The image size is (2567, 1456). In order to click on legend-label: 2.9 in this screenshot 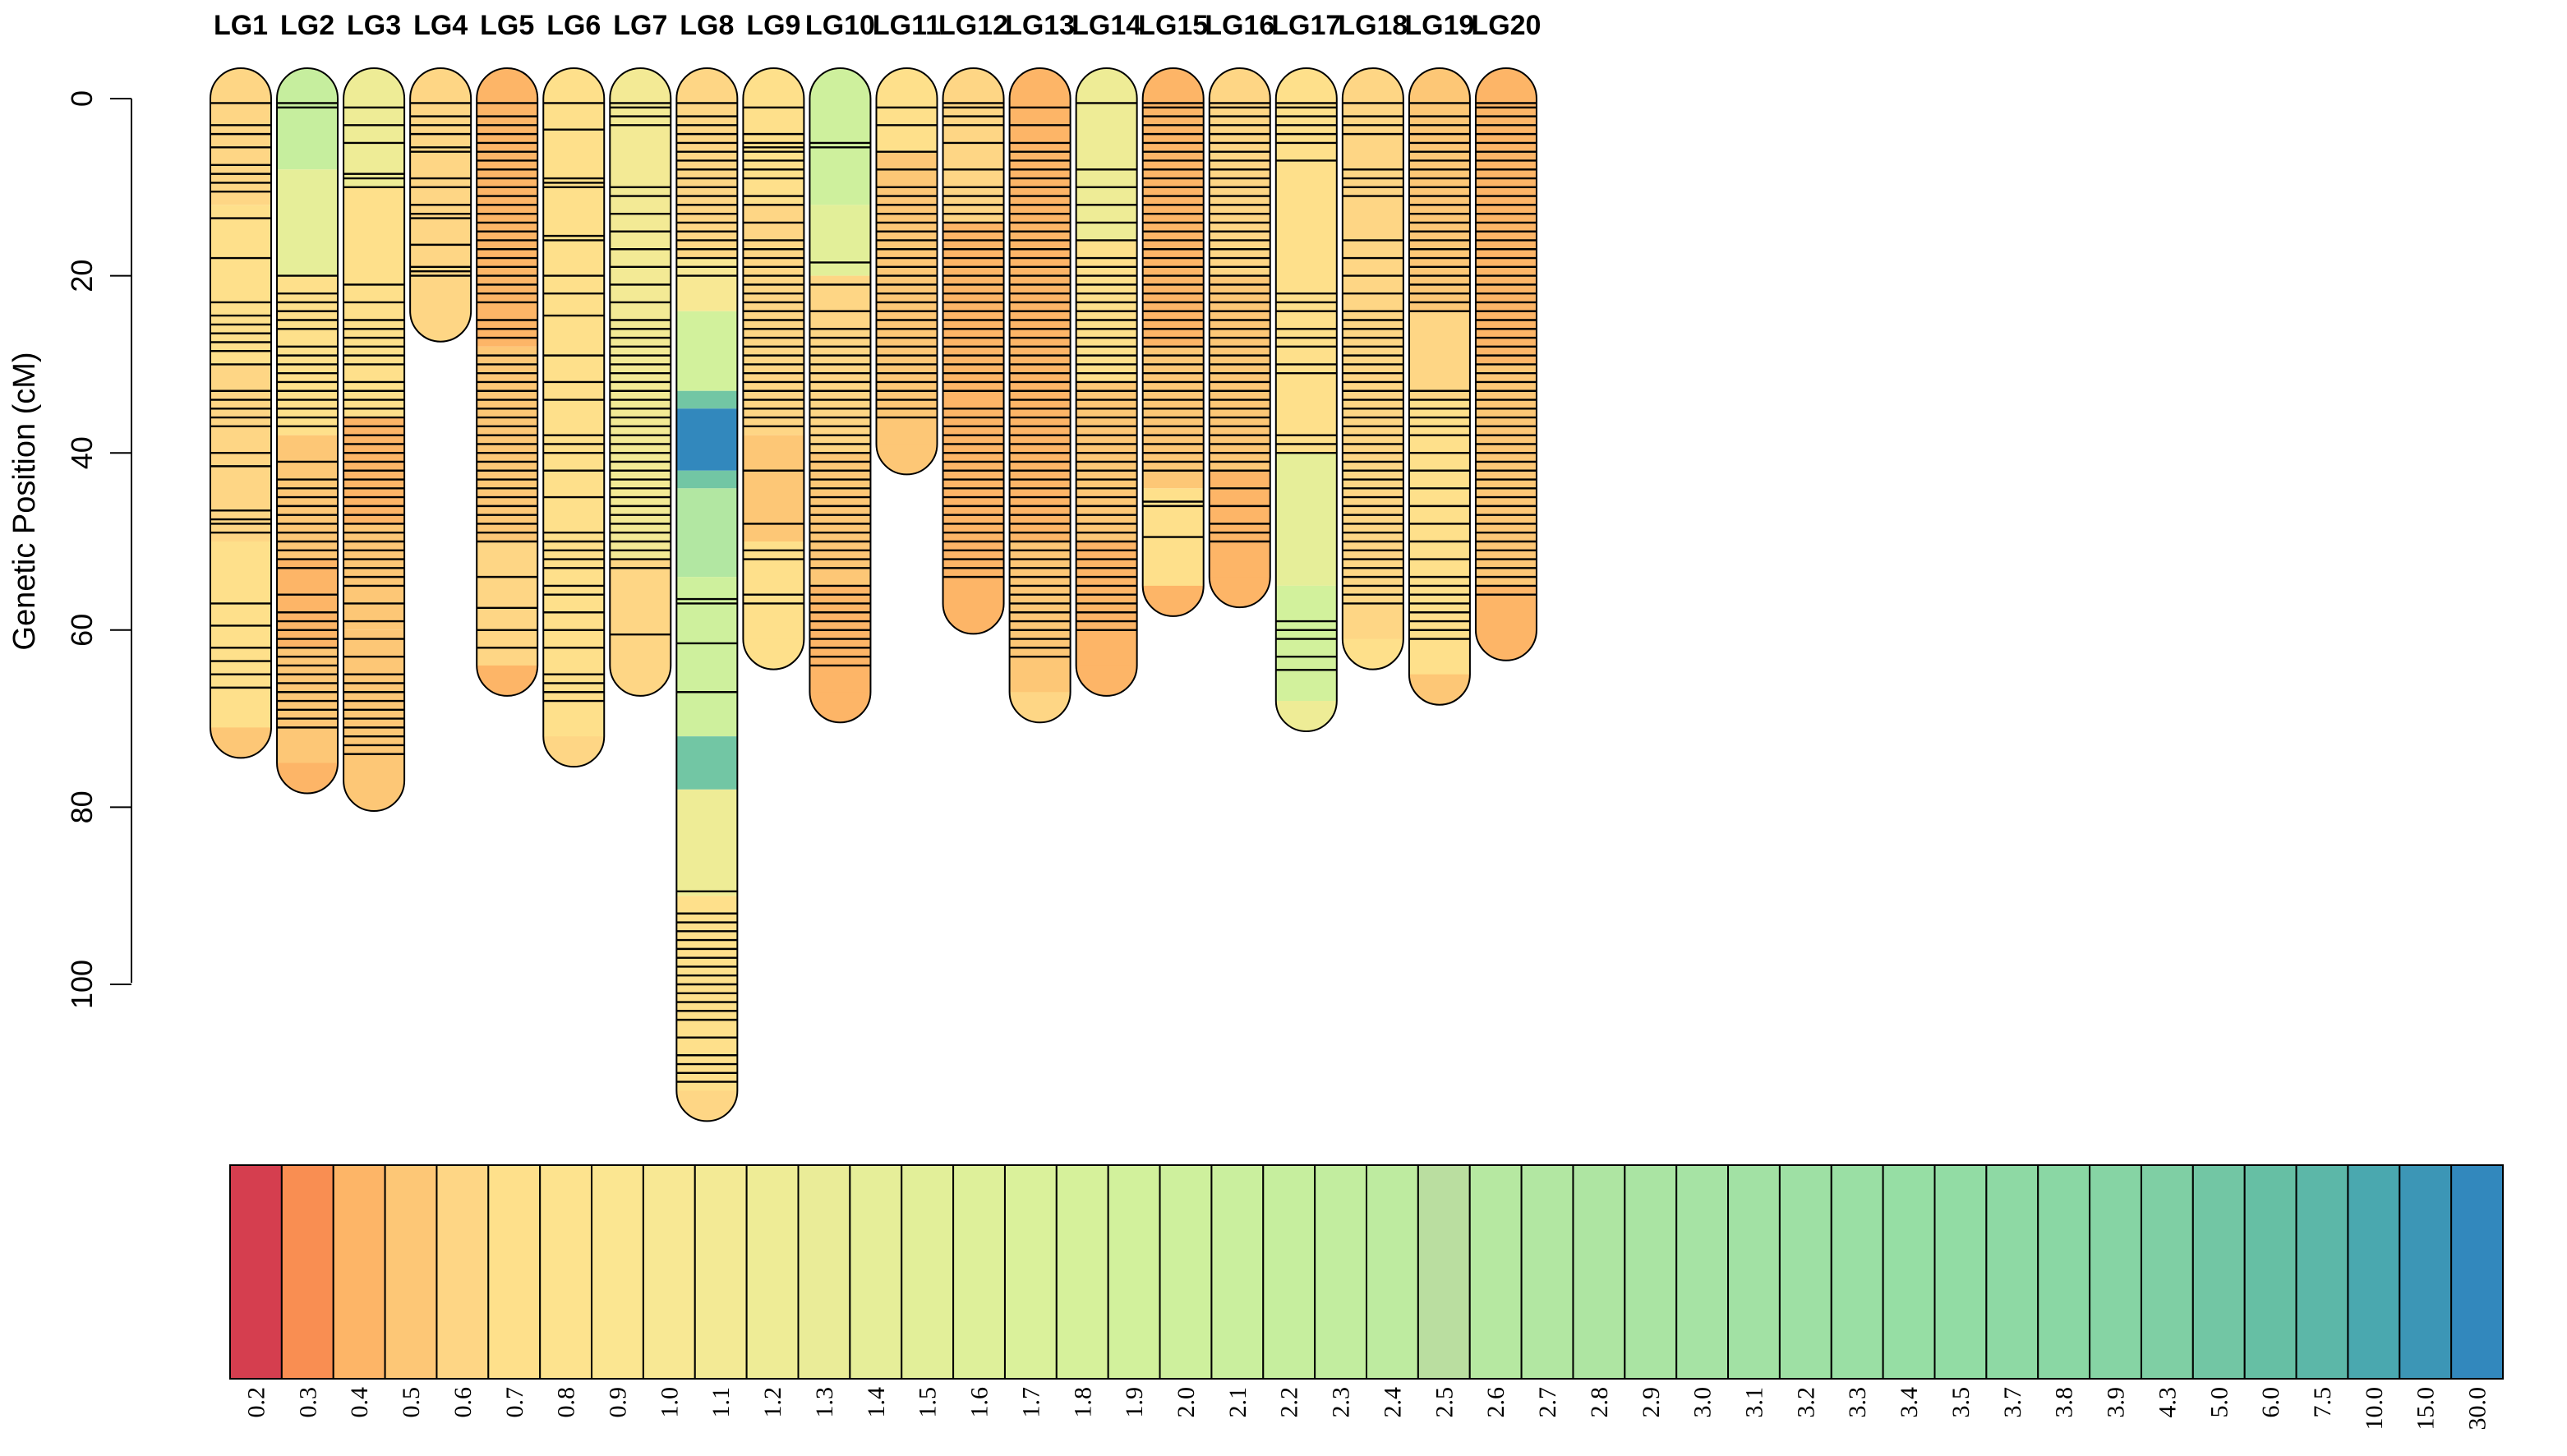, I will do `click(1652, 1402)`.